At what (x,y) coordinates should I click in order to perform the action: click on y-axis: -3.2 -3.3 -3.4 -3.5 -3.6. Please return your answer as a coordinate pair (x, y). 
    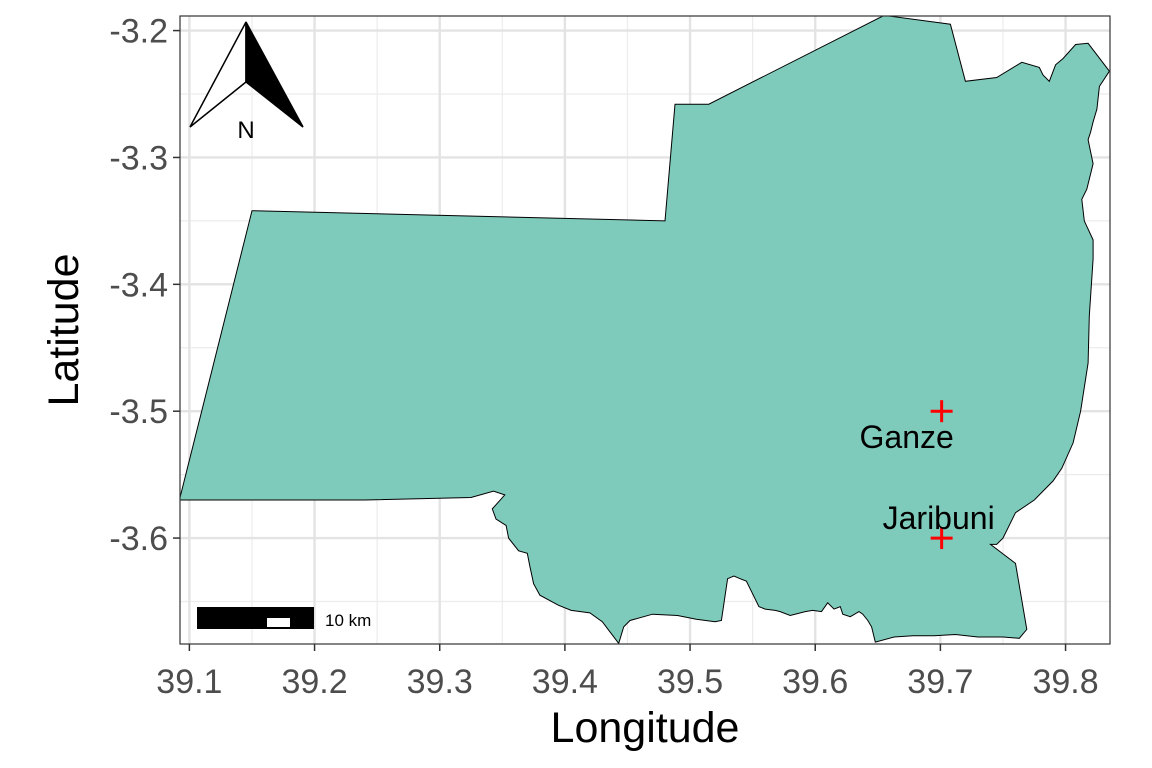
    Looking at the image, I should click on (144, 285).